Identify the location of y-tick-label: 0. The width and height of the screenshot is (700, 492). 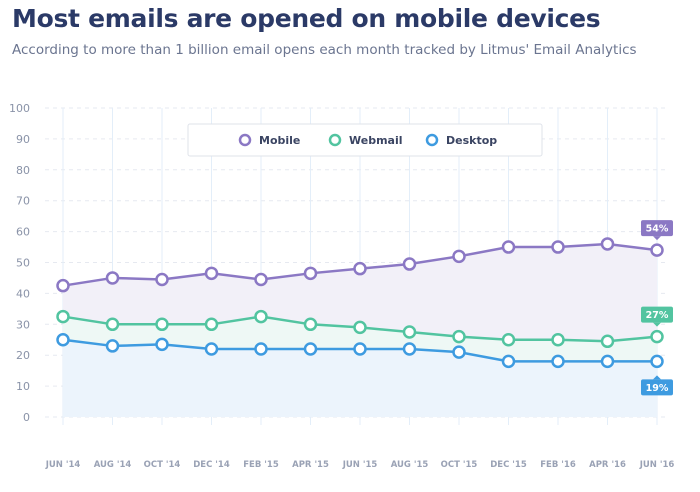
(26, 417).